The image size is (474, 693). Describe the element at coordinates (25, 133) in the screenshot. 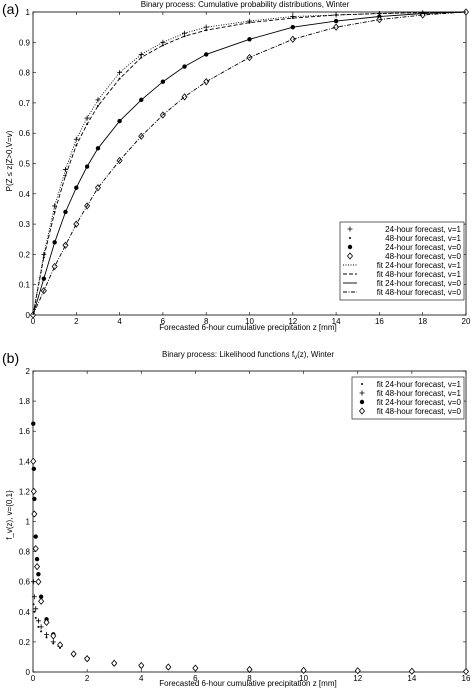

I see `panel-a-y-tick-label: 0.6` at that location.